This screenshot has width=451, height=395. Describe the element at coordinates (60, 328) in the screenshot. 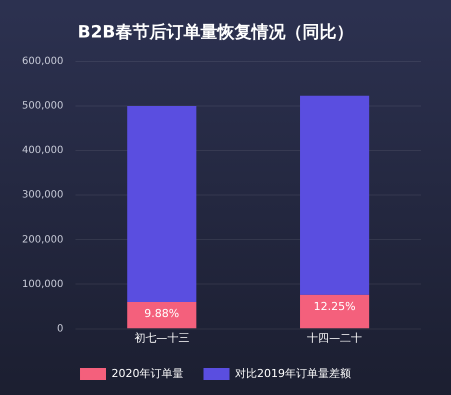

I see `y-tick-label: 0` at that location.